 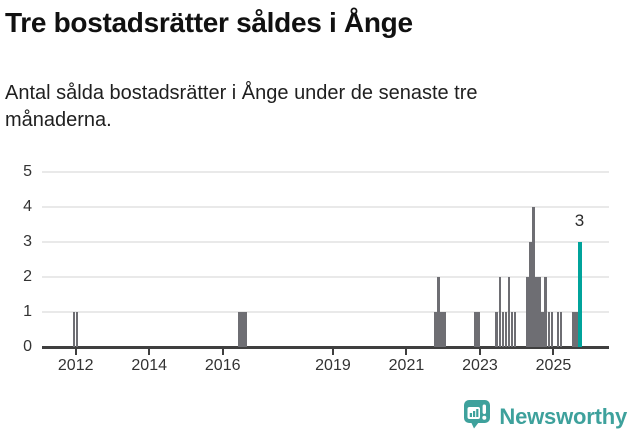 I want to click on subtitle-line-2: månaderna., so click(x=58, y=120).